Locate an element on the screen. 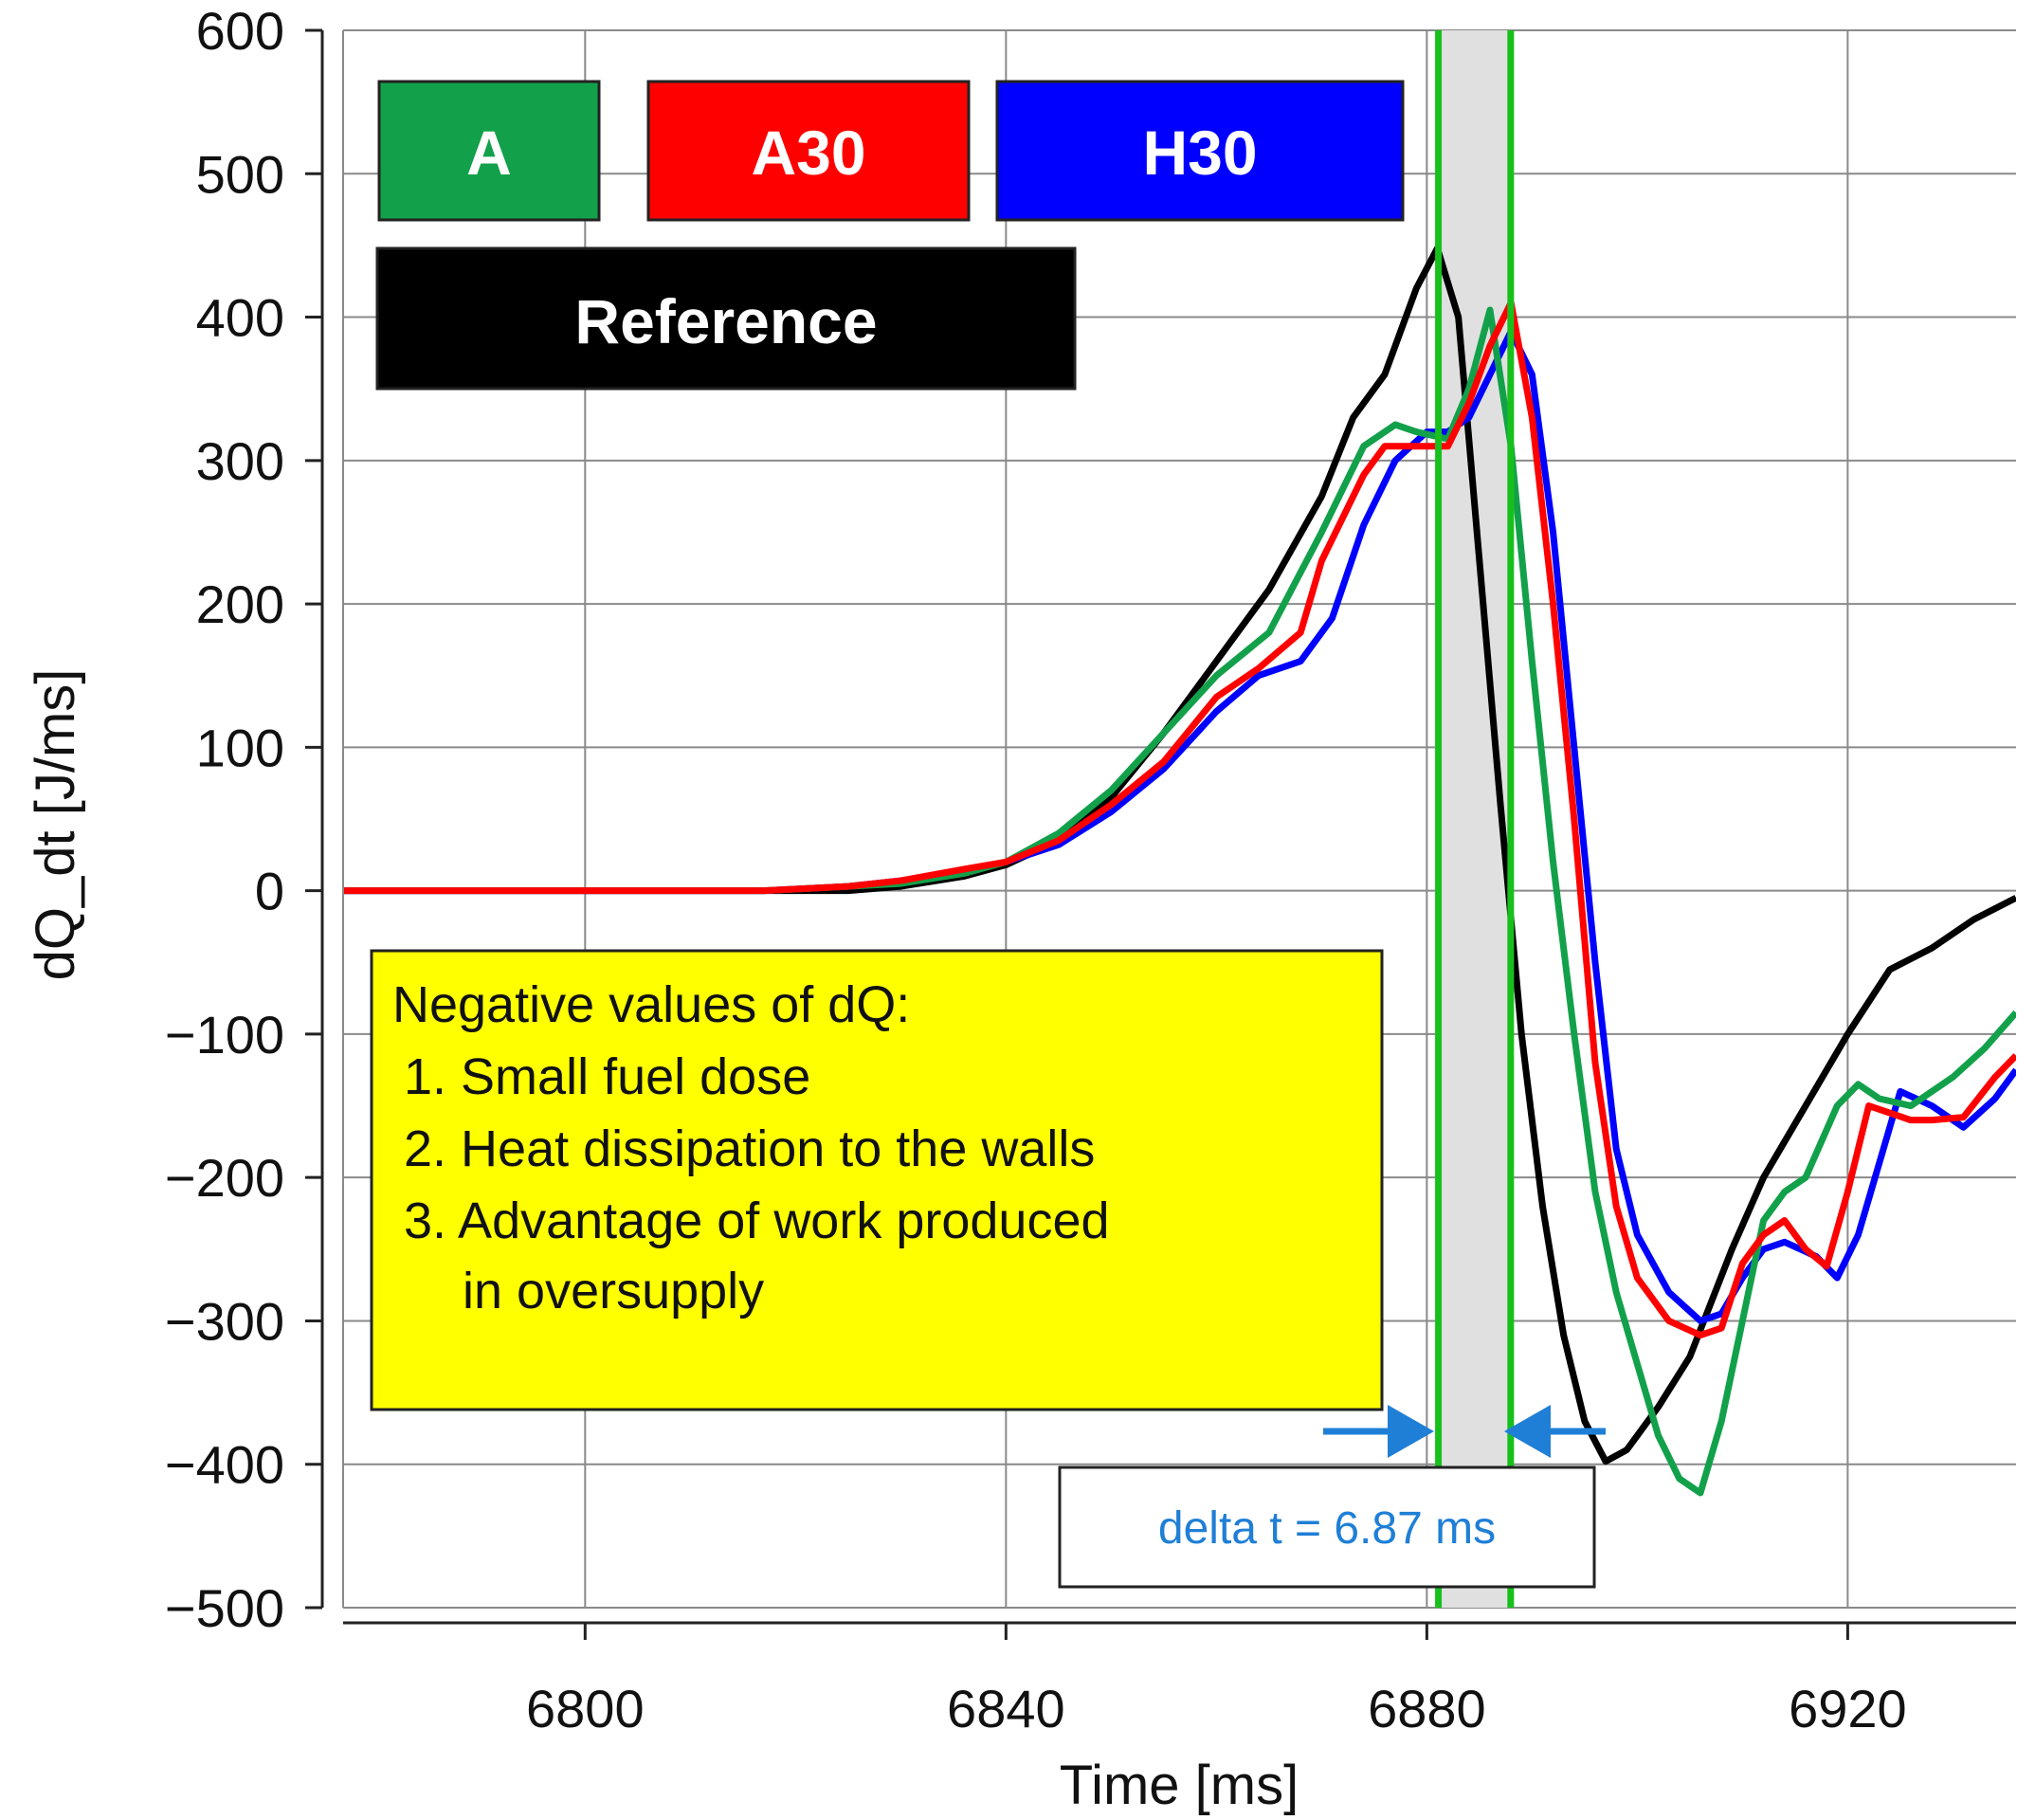 The height and width of the screenshot is (1820, 2035). legend-swatch-a is located at coordinates (489, 151).